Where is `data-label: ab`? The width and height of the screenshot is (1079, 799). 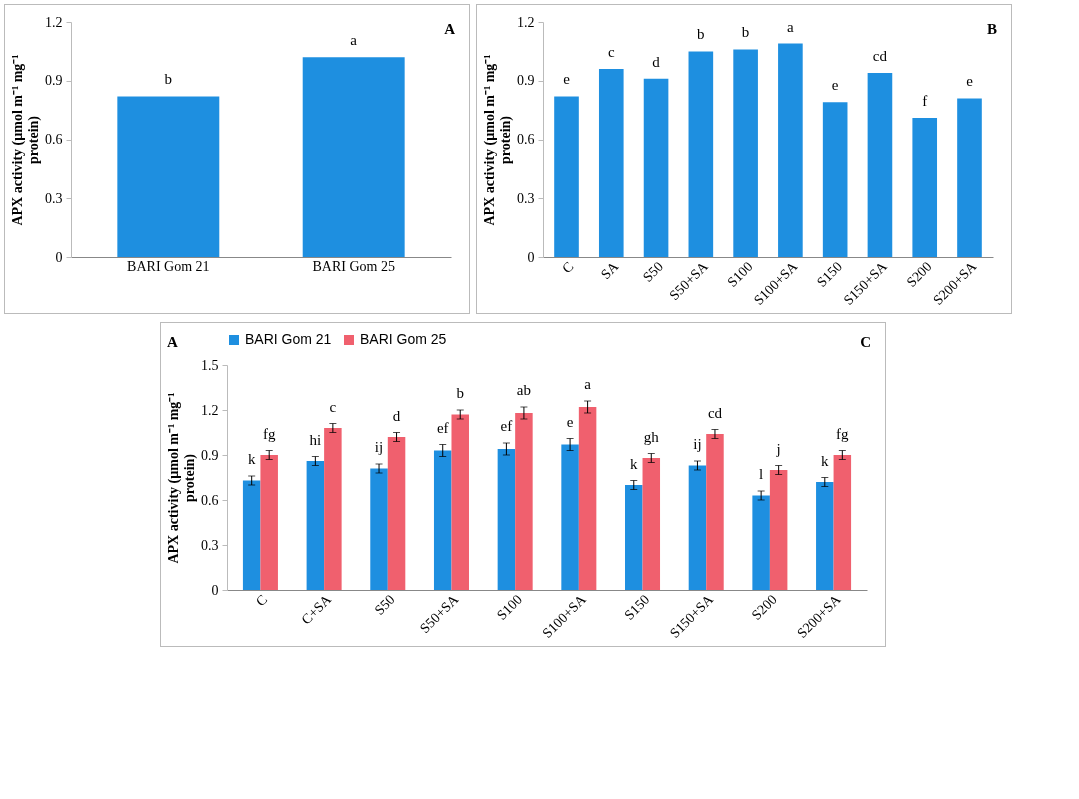
data-label: ab is located at coordinates (523, 390).